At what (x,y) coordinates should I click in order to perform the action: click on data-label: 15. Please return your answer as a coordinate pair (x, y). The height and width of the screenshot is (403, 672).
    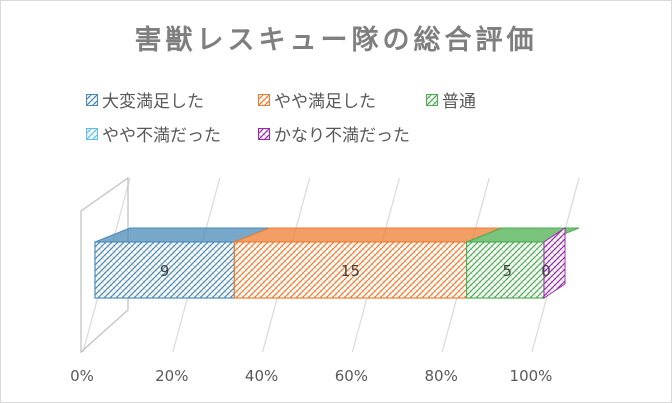
    Looking at the image, I should click on (350, 271).